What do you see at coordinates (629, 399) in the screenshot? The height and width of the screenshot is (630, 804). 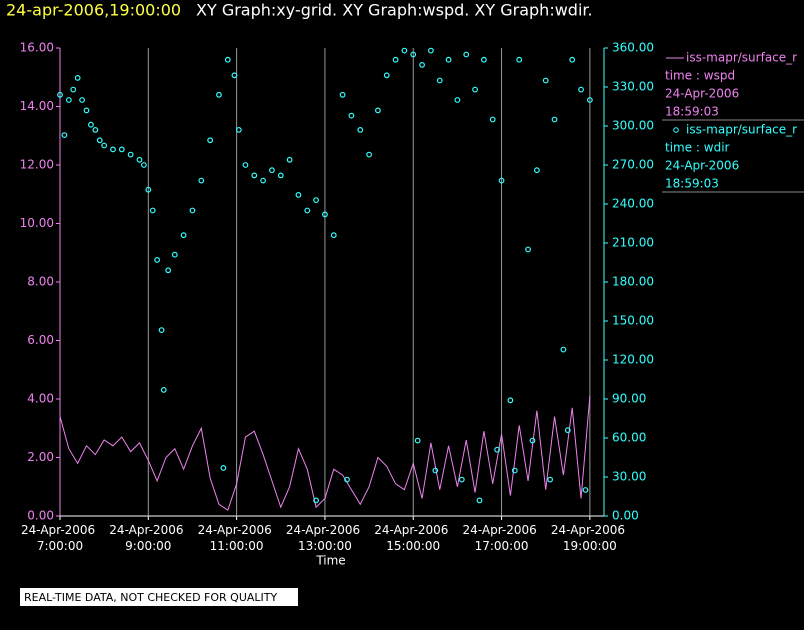 I see `y2-tick-label: 90.00` at bounding box center [629, 399].